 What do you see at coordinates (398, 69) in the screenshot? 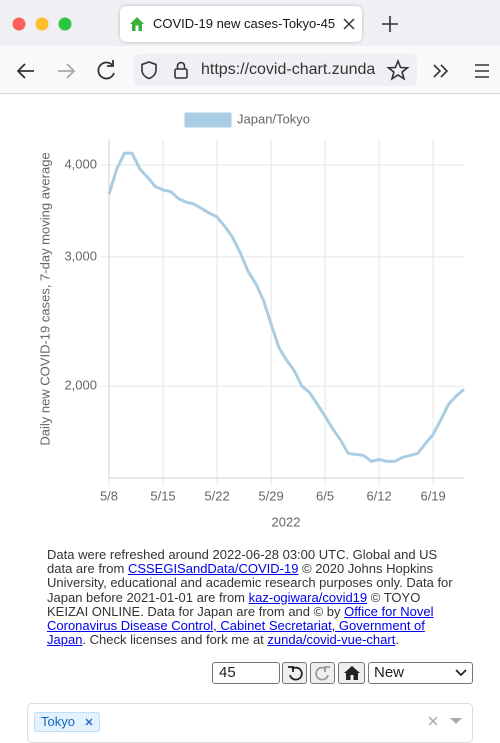
I see `bookmark` at bounding box center [398, 69].